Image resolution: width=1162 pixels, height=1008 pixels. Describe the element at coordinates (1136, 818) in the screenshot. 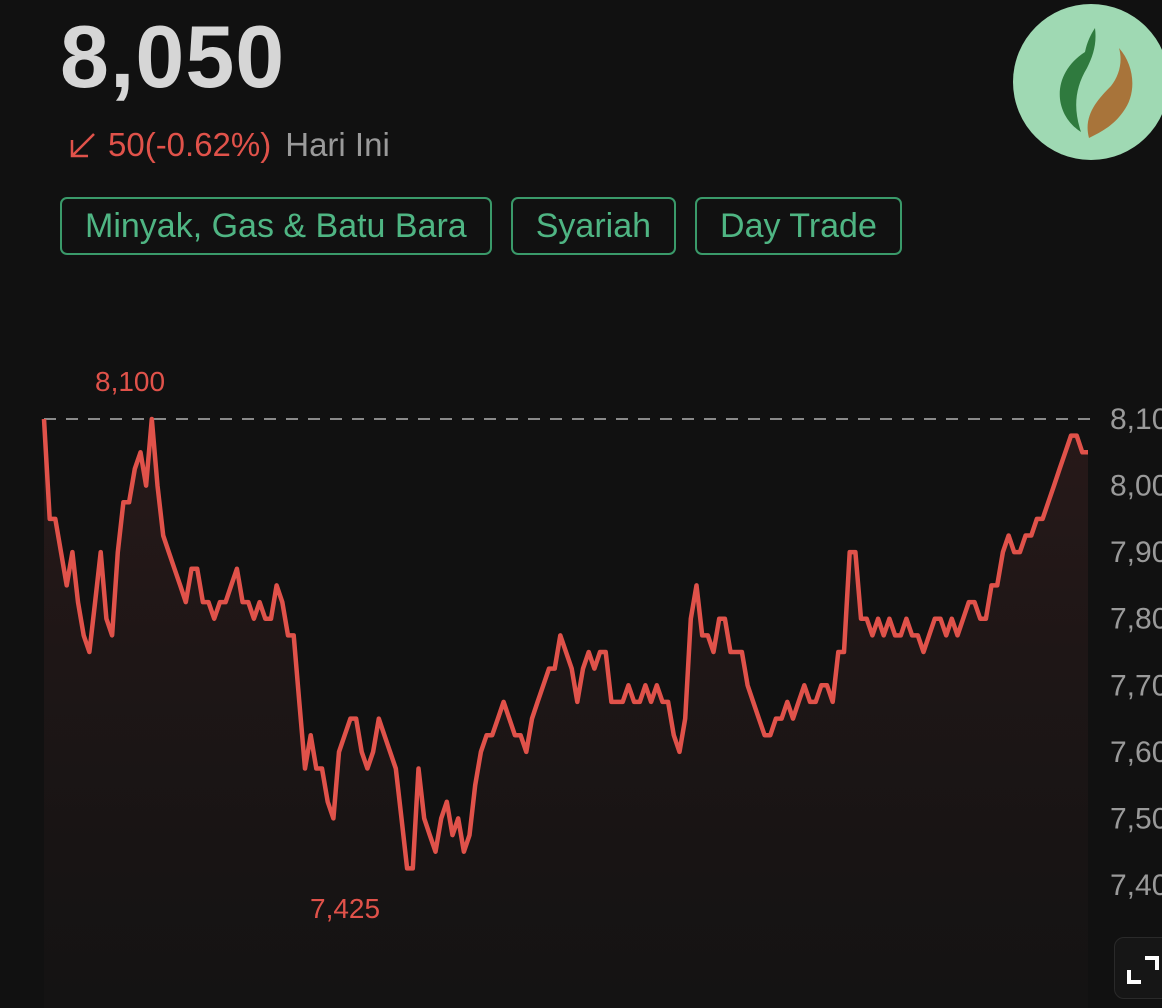

I see `y-tick-label: 7,500` at that location.